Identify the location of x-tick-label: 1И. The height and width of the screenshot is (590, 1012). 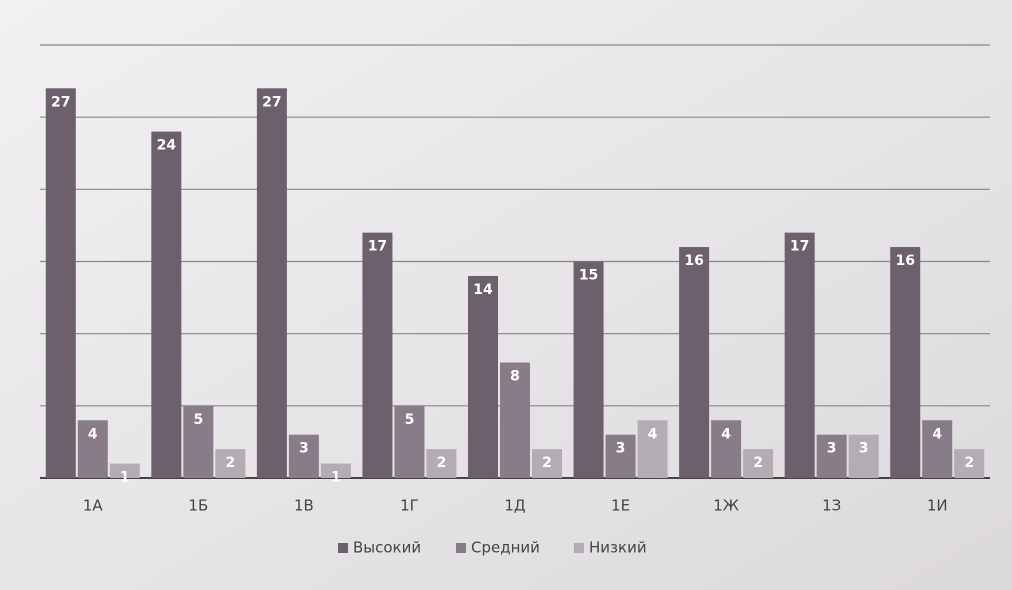
(937, 506).